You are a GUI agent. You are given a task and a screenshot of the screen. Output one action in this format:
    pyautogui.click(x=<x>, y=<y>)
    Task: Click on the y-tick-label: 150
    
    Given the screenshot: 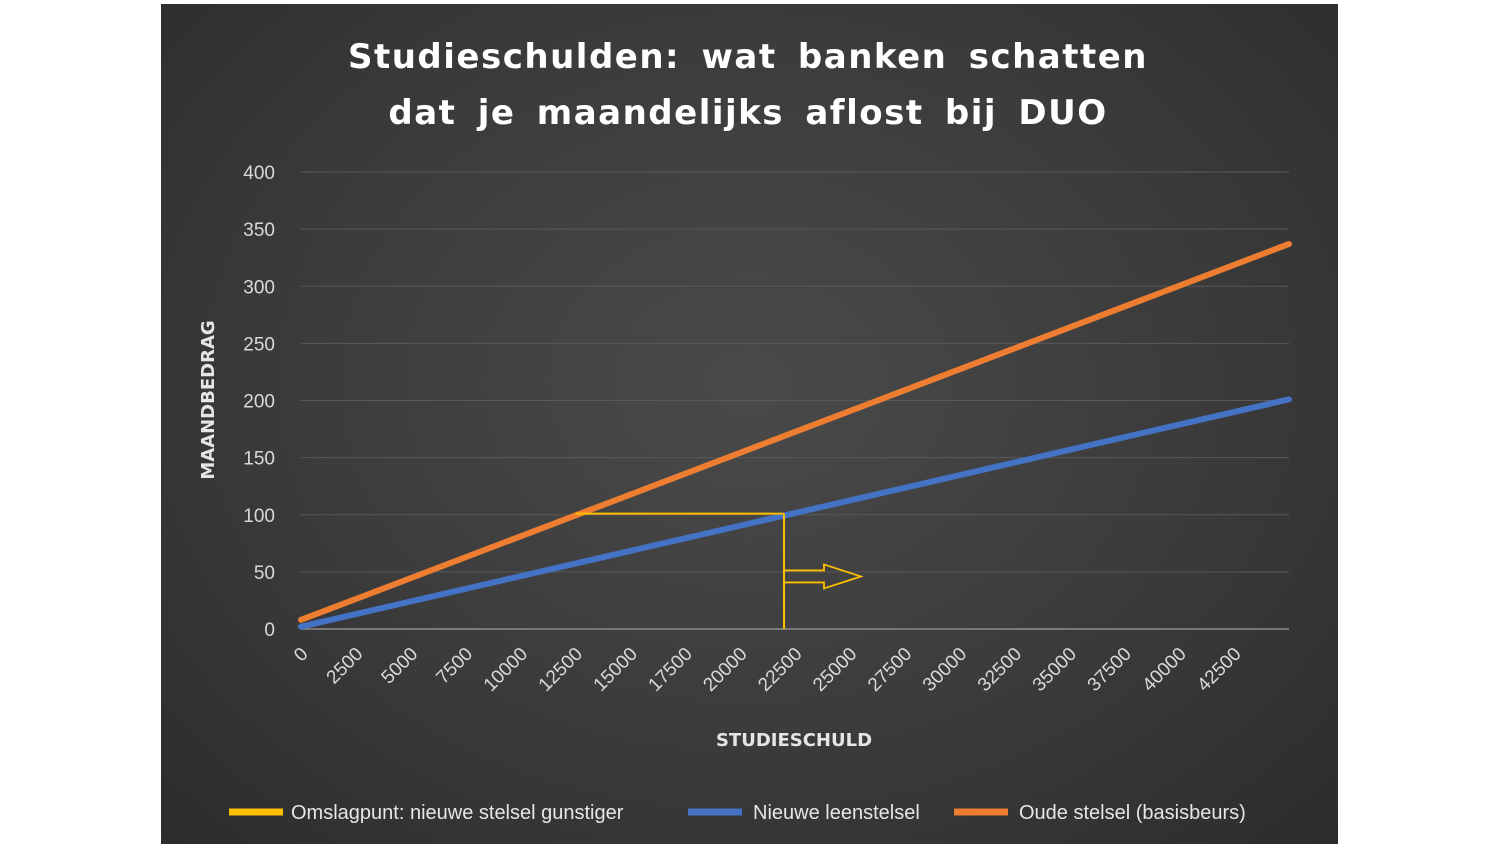 What is the action you would take?
    pyautogui.click(x=259, y=459)
    